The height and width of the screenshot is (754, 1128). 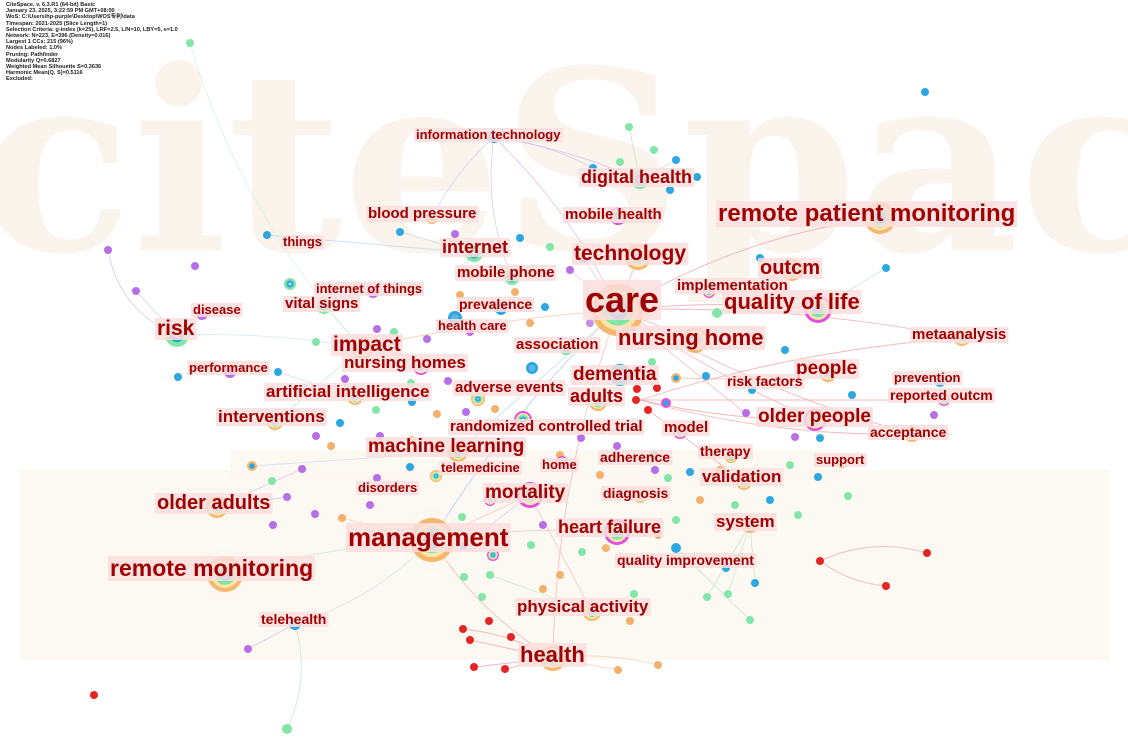 What do you see at coordinates (496, 304) in the screenshot?
I see `keyword-label: prevalence` at bounding box center [496, 304].